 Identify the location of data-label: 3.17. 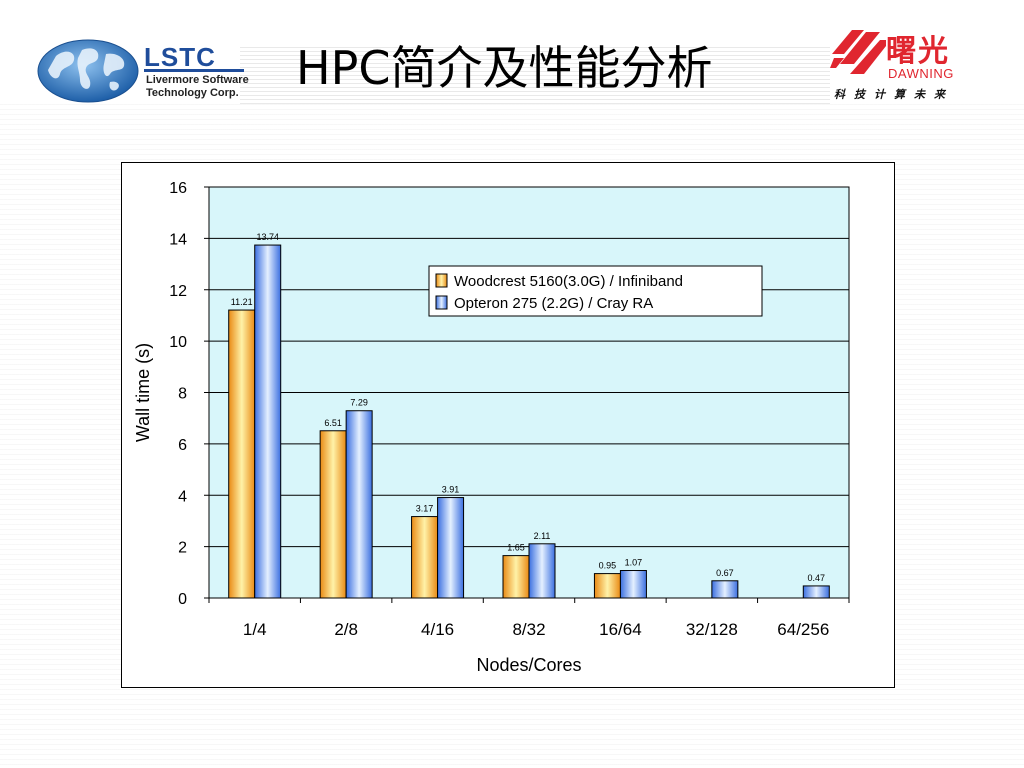
(425, 509).